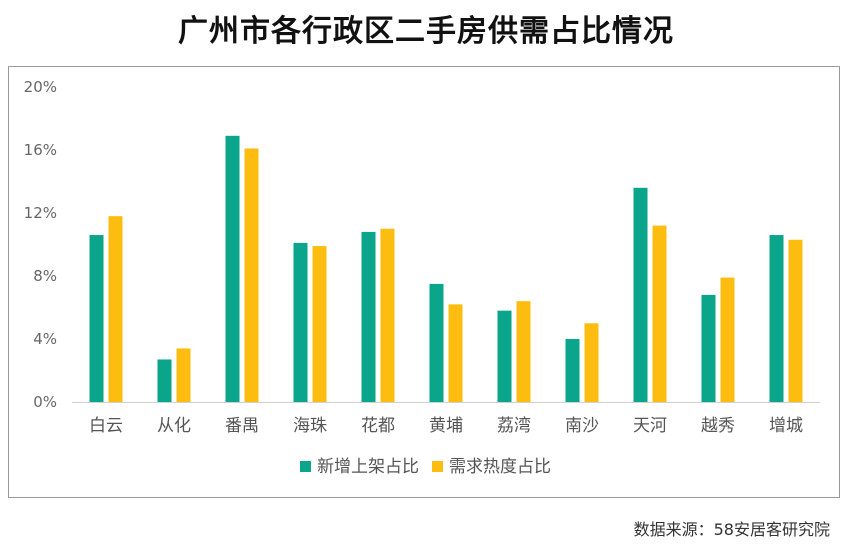 Image resolution: width=852 pixels, height=550 pixels. Describe the element at coordinates (378, 426) in the screenshot. I see `x-tick-label: 花都` at that location.